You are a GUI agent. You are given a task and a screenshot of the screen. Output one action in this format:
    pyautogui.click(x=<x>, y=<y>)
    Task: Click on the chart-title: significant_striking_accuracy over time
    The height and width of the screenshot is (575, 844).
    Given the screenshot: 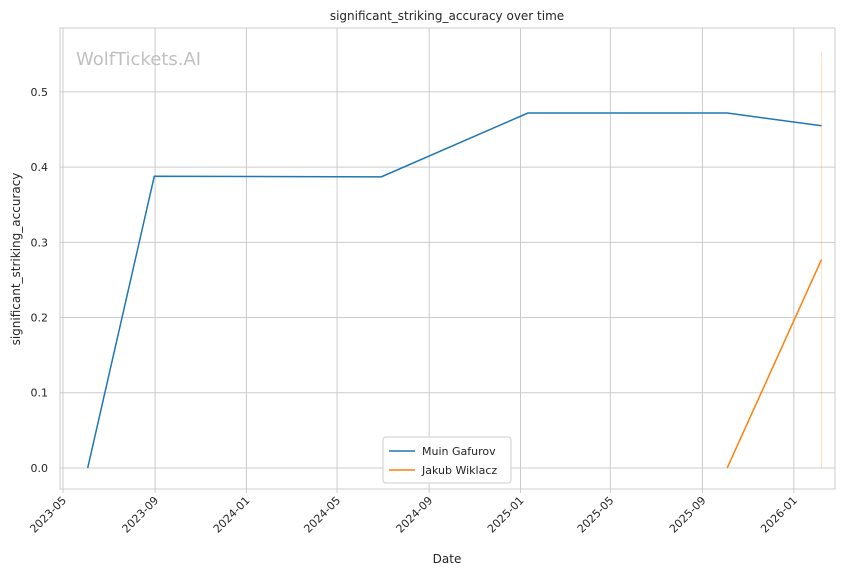 What is the action you would take?
    pyautogui.click(x=447, y=16)
    